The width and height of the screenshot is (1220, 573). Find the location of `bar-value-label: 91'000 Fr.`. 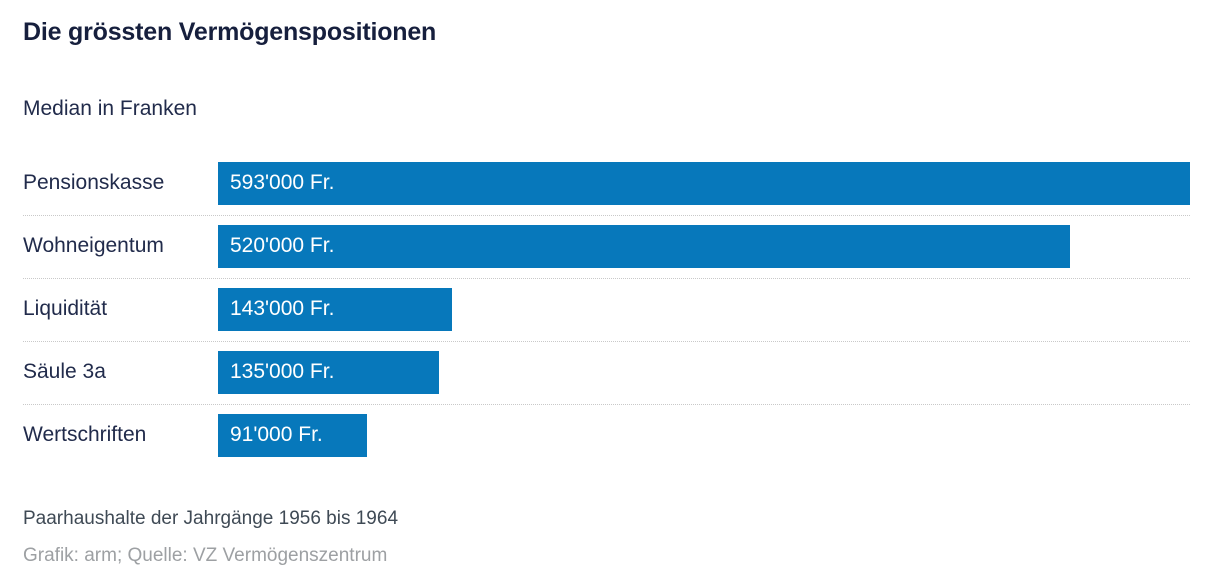

bar-value-label: 91'000 Fr. is located at coordinates (276, 435).